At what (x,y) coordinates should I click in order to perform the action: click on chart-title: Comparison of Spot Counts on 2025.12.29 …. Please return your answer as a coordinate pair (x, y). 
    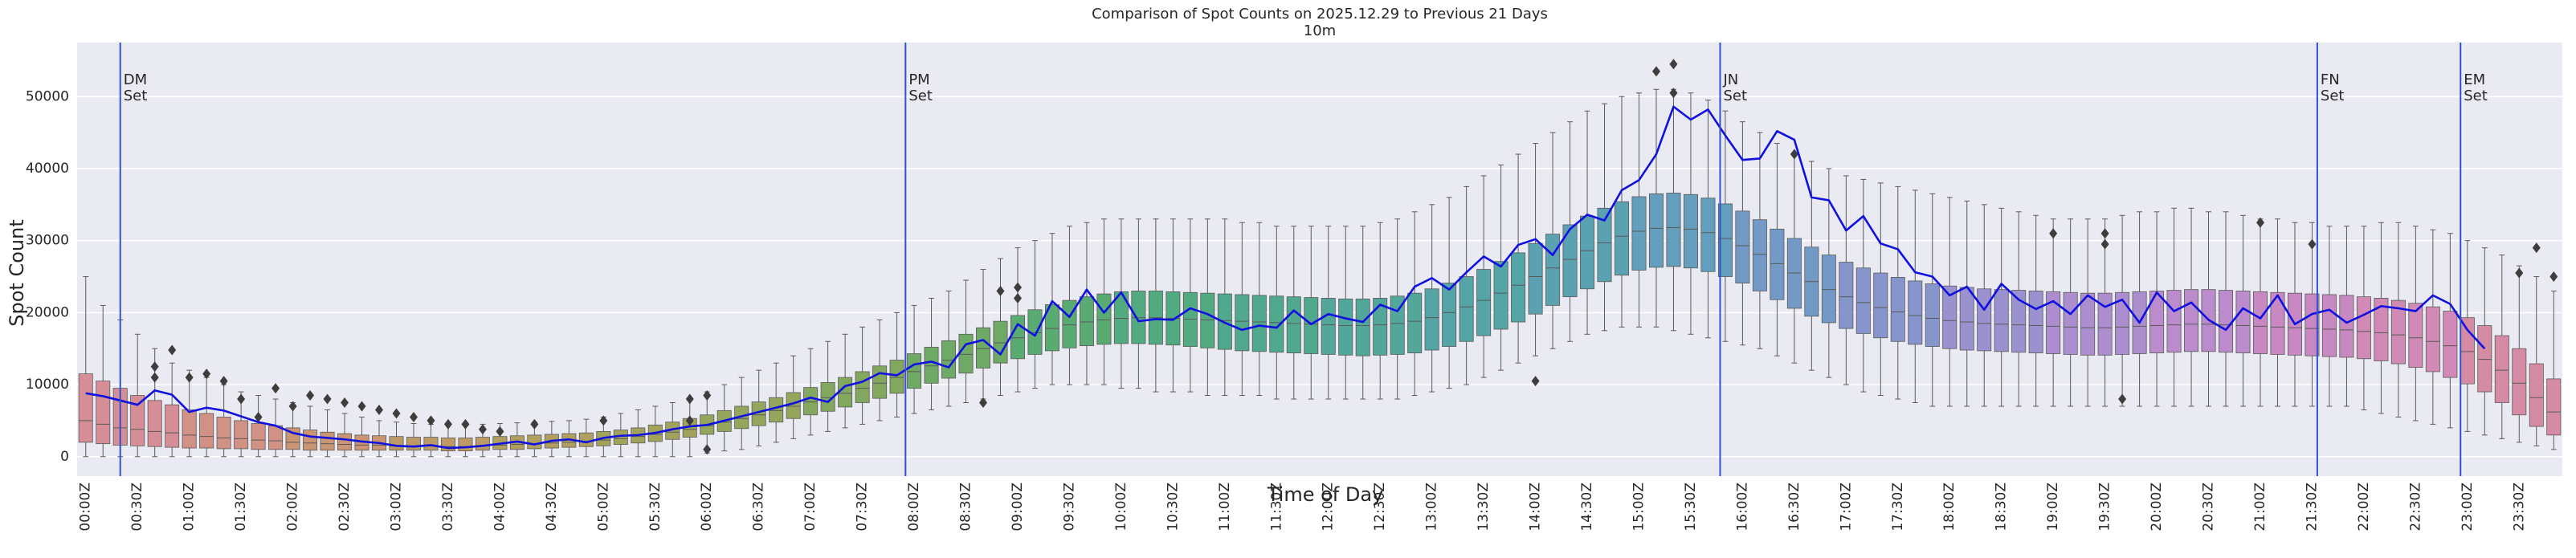
    Looking at the image, I should click on (1320, 14).